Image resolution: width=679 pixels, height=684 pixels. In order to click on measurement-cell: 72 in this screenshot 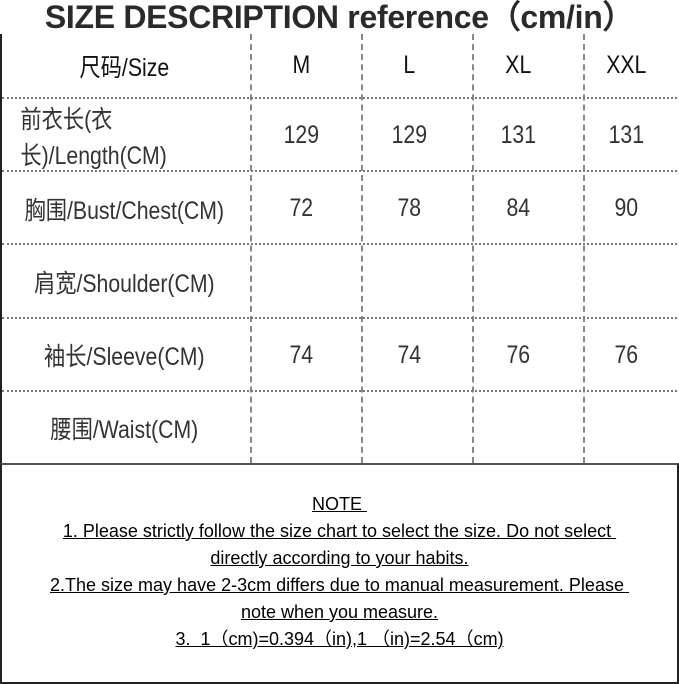, I will do `click(301, 208)`.